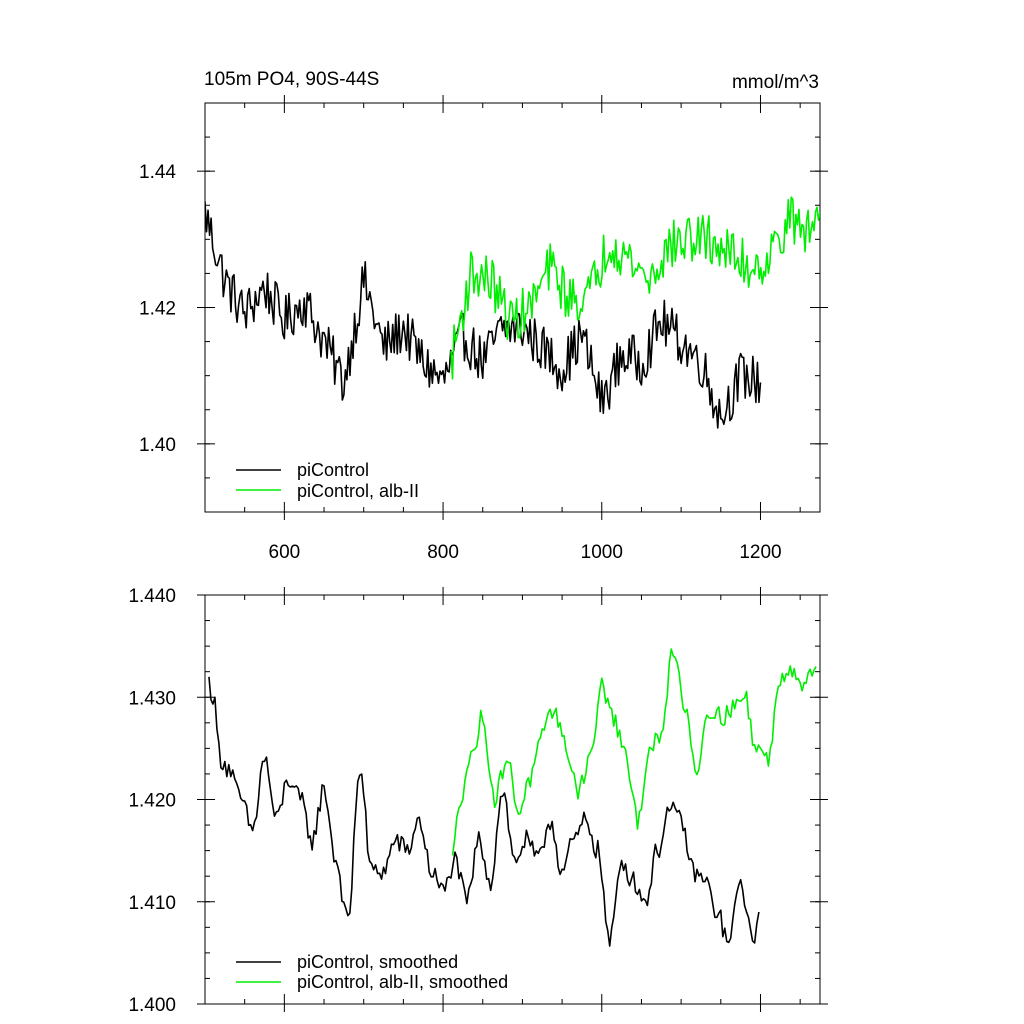 This screenshot has width=1024, height=1024. Describe the element at coordinates (602, 552) in the screenshot. I see `x-tick-label: 1000` at that location.